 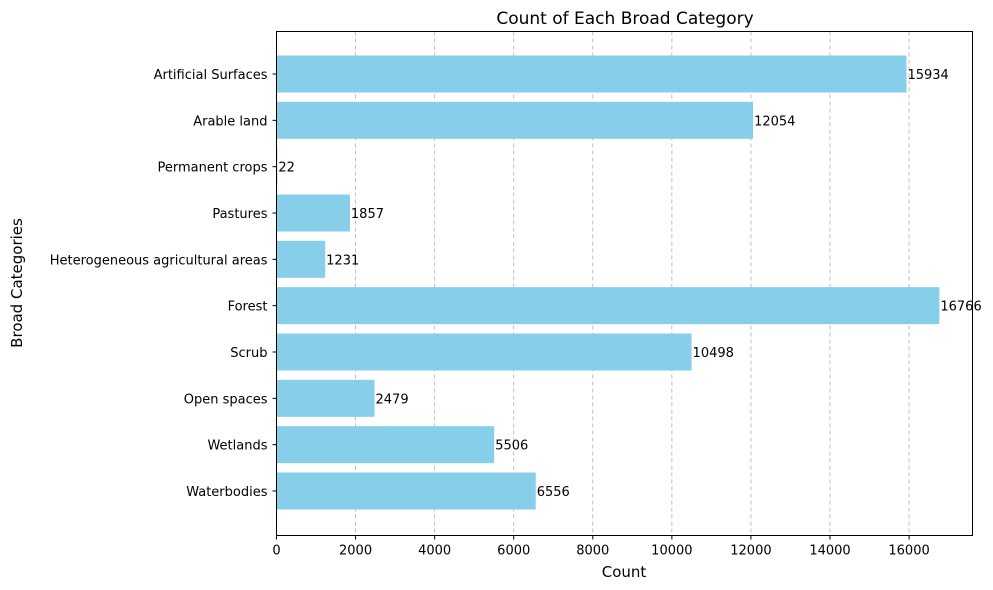 What do you see at coordinates (624, 572) in the screenshot?
I see `x-axis-label: Count` at bounding box center [624, 572].